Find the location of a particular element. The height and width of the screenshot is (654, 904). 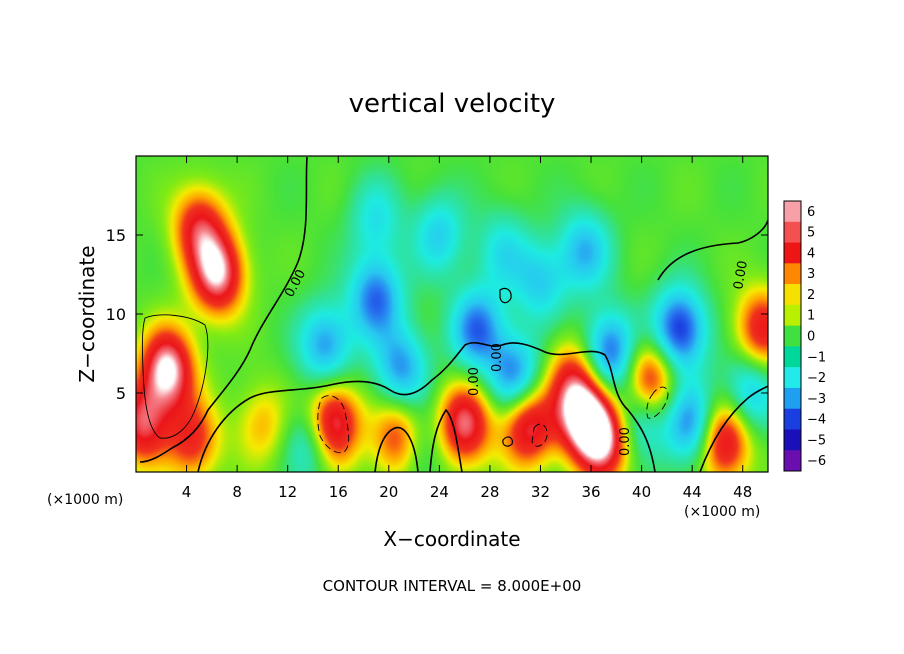

colorbar-frame is located at coordinates (792, 336).